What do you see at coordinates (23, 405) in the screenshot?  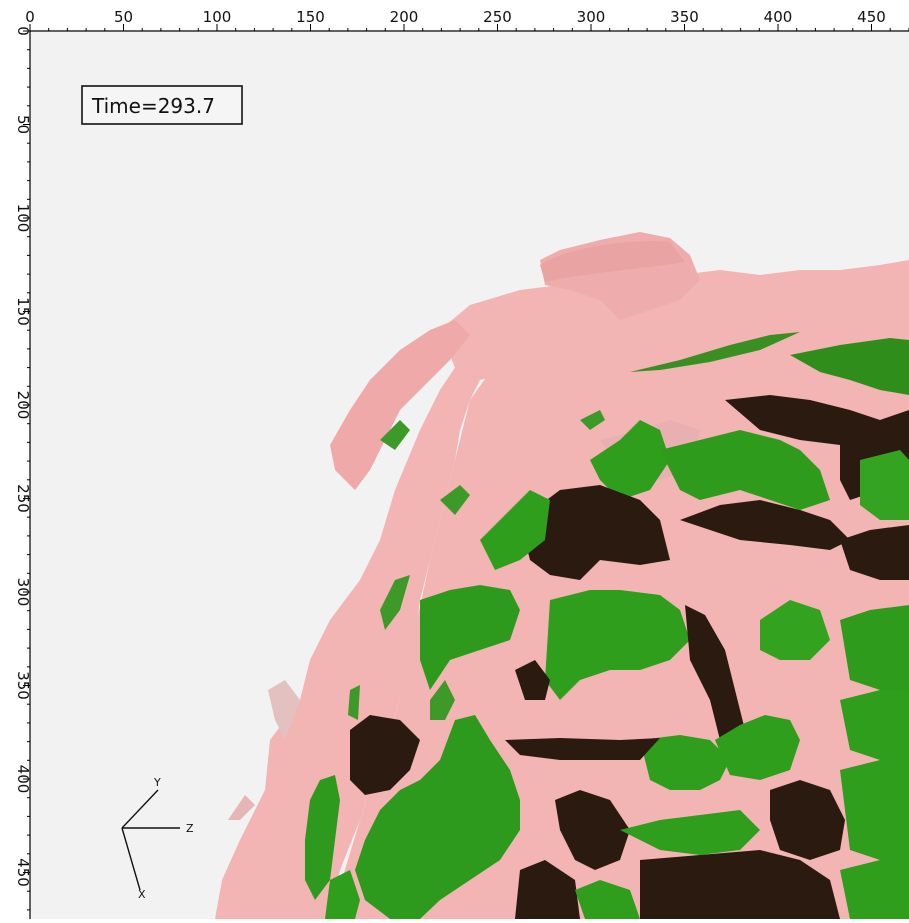 I see `y-tick-label: 200` at bounding box center [23, 405].